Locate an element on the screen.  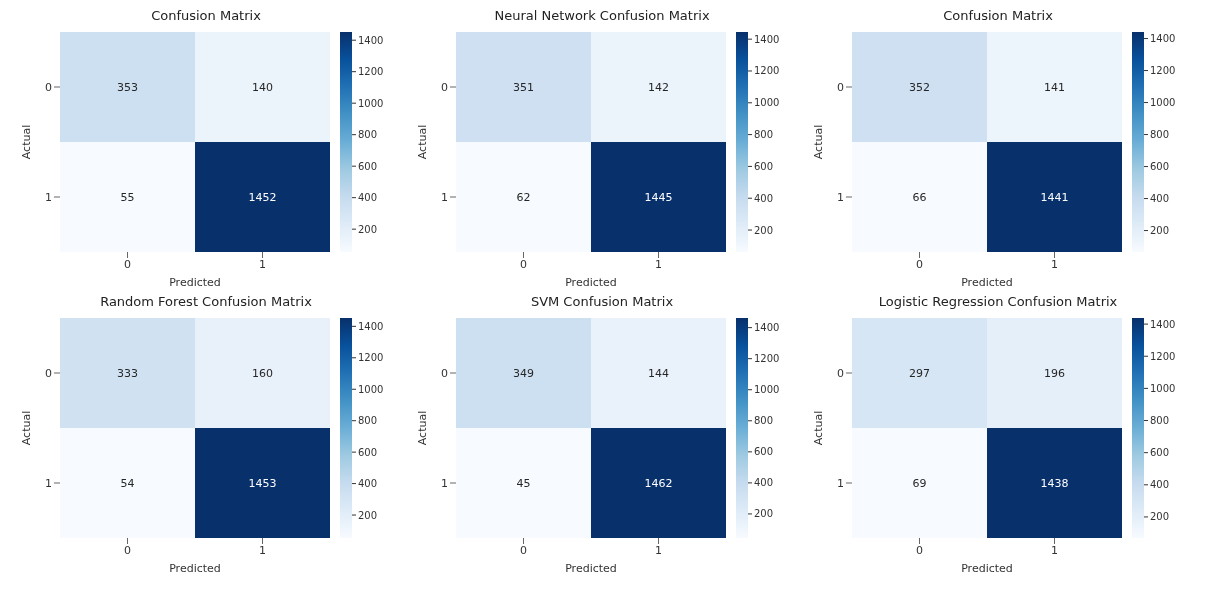
data-label: 349 is located at coordinates (523, 373).